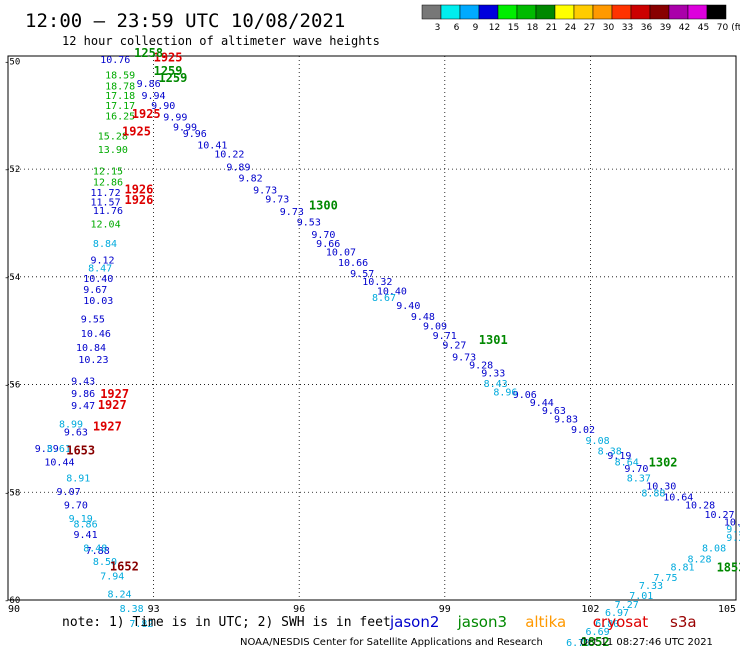 The width and height of the screenshot is (740, 650). I want to click on data-label-jason2: 11.76, so click(108, 211).